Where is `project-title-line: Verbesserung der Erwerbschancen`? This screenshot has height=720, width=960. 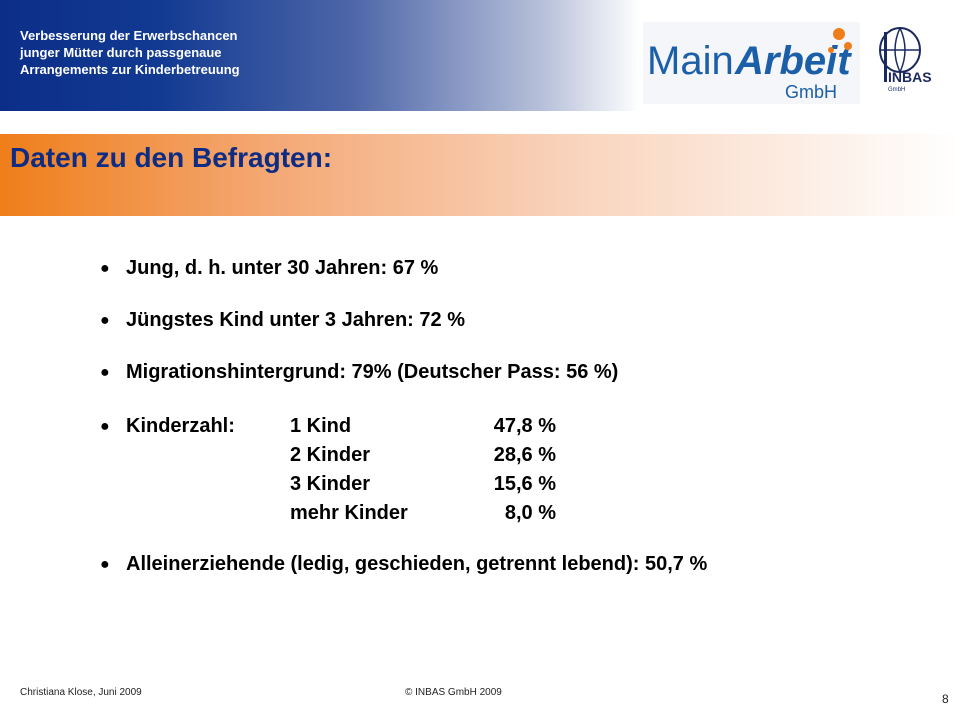 project-title-line: Verbesserung der Erwerbschancen is located at coordinates (129, 35).